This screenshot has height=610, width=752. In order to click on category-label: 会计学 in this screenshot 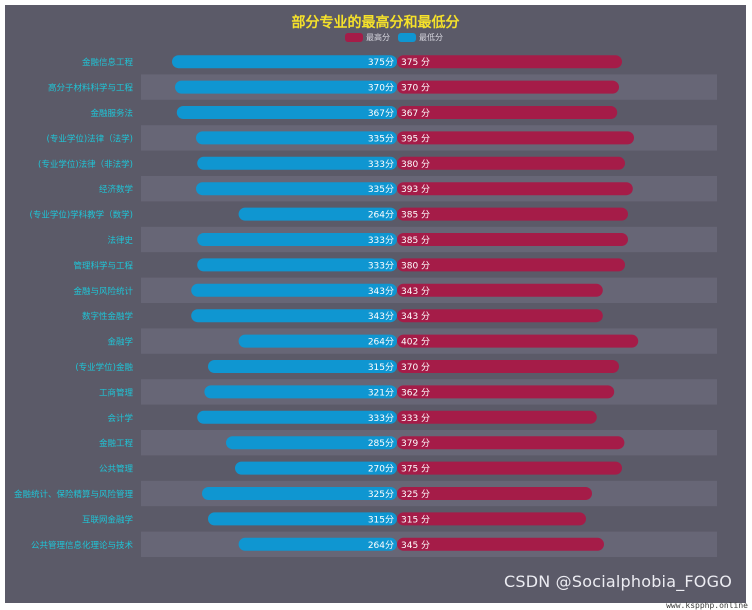, I will do `click(120, 418)`.